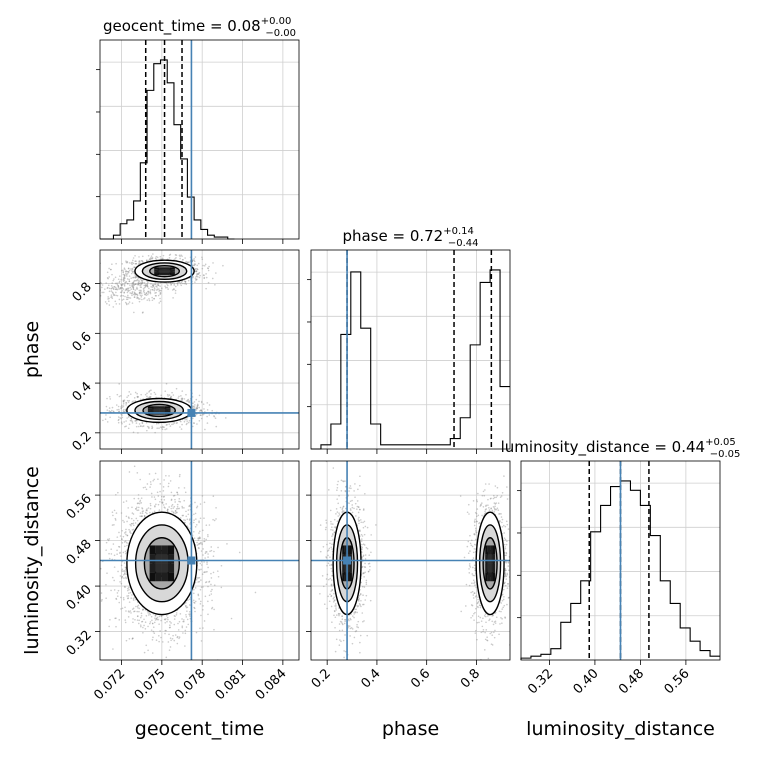 This screenshot has width=760, height=760. What do you see at coordinates (199, 558) in the screenshot?
I see `joint-content` at bounding box center [199, 558].